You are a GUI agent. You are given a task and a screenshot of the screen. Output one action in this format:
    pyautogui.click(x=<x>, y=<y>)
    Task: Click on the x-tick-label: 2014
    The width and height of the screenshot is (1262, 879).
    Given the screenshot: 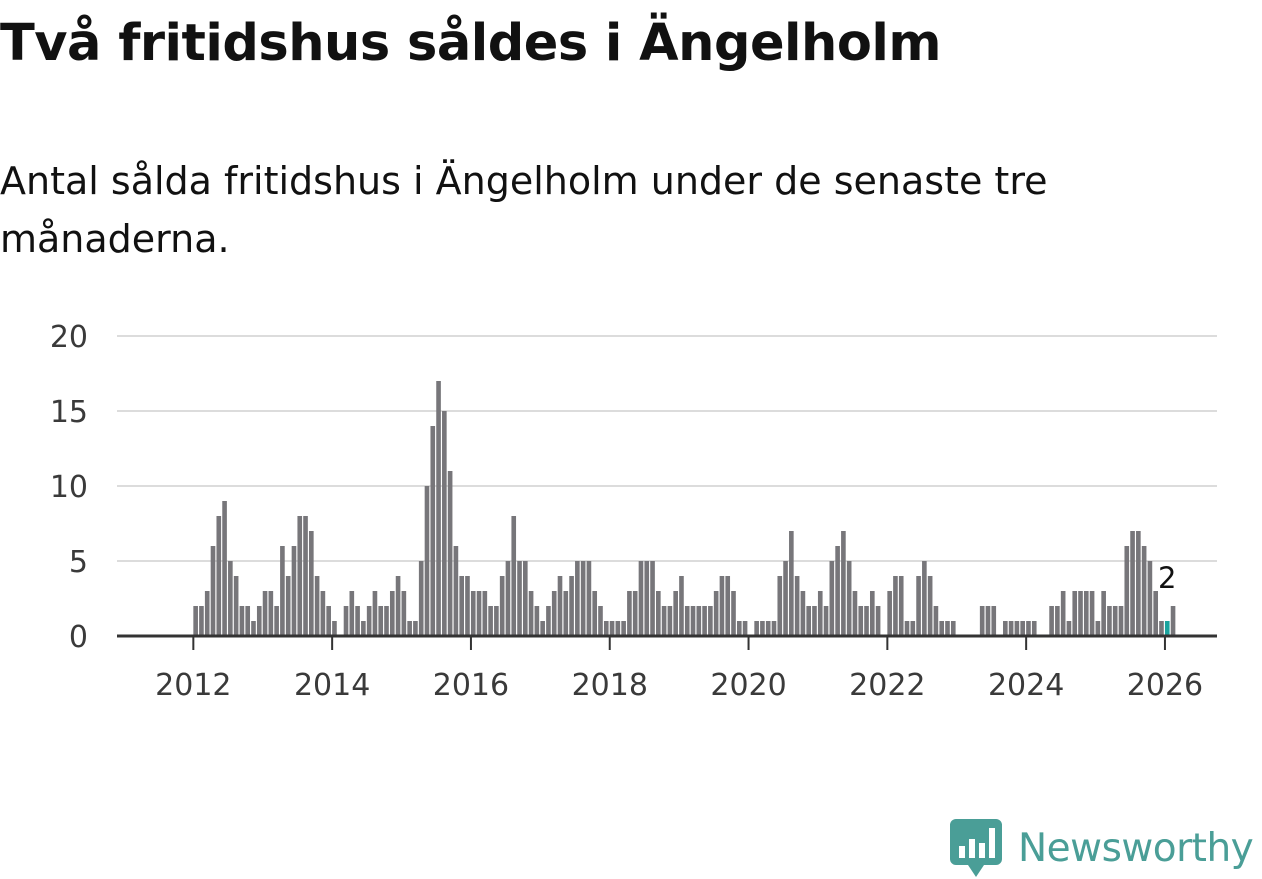 What is the action you would take?
    pyautogui.click(x=332, y=684)
    